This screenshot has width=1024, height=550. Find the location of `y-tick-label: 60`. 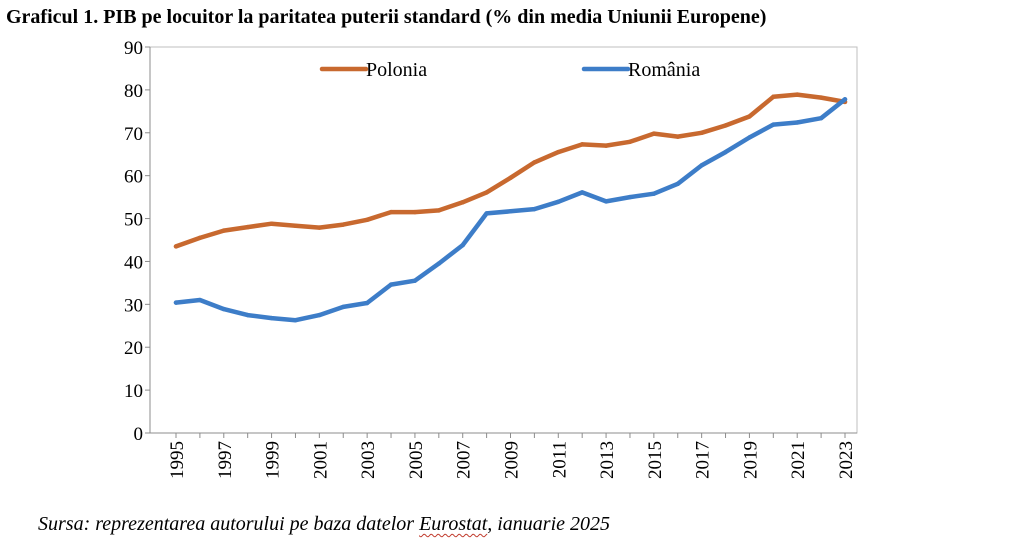

y-tick-label: 60 is located at coordinates (133, 177).